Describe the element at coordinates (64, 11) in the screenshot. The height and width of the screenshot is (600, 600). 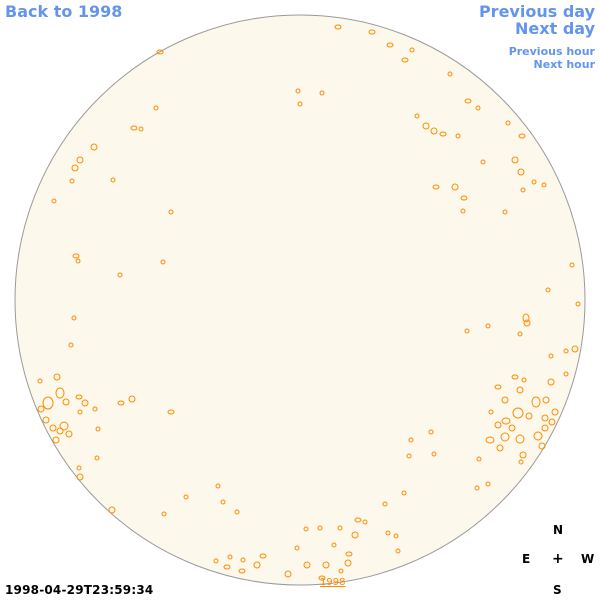
I see `back-to-year-link: Back to 1998` at that location.